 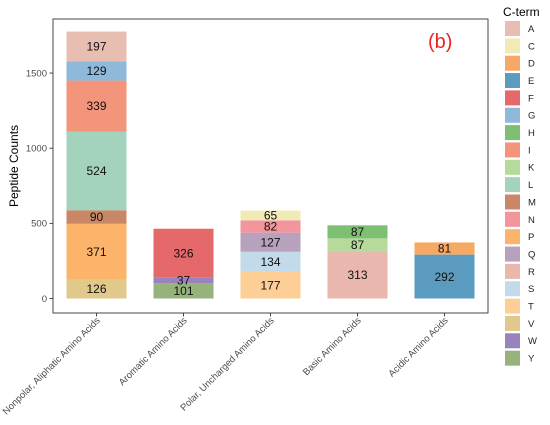 I want to click on segment-value-label: 134, so click(x=270, y=262).